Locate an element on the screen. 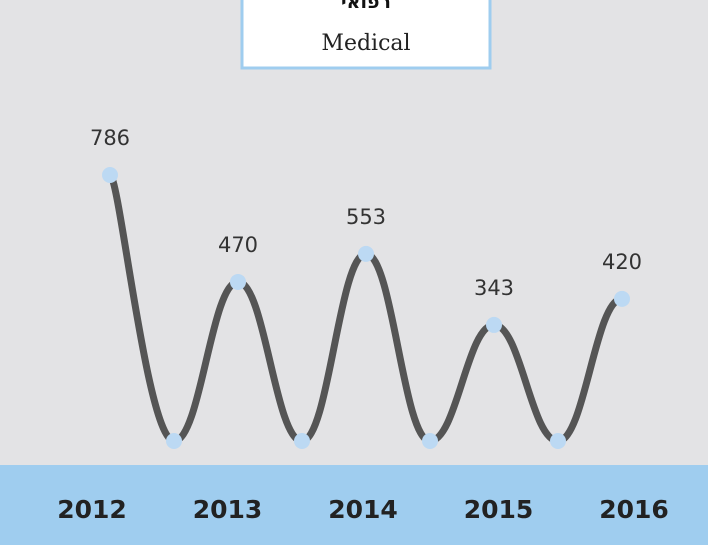 Image resolution: width=708 pixels, height=545 pixels. title-box is located at coordinates (366, 35).